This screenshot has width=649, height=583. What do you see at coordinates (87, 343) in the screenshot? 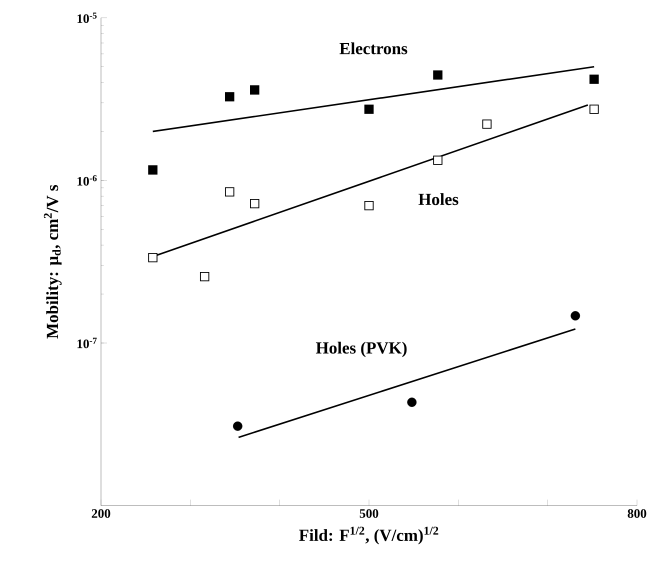
I see `y-tick-label: 10$^{-7}$` at bounding box center [87, 343].